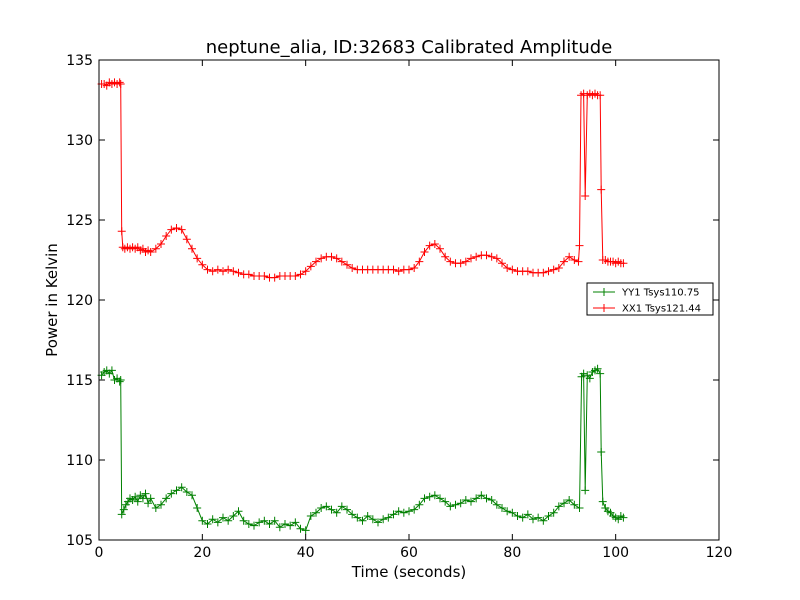 This screenshot has height=600, width=800. I want to click on legend-swatch-marker, so click(604, 292).